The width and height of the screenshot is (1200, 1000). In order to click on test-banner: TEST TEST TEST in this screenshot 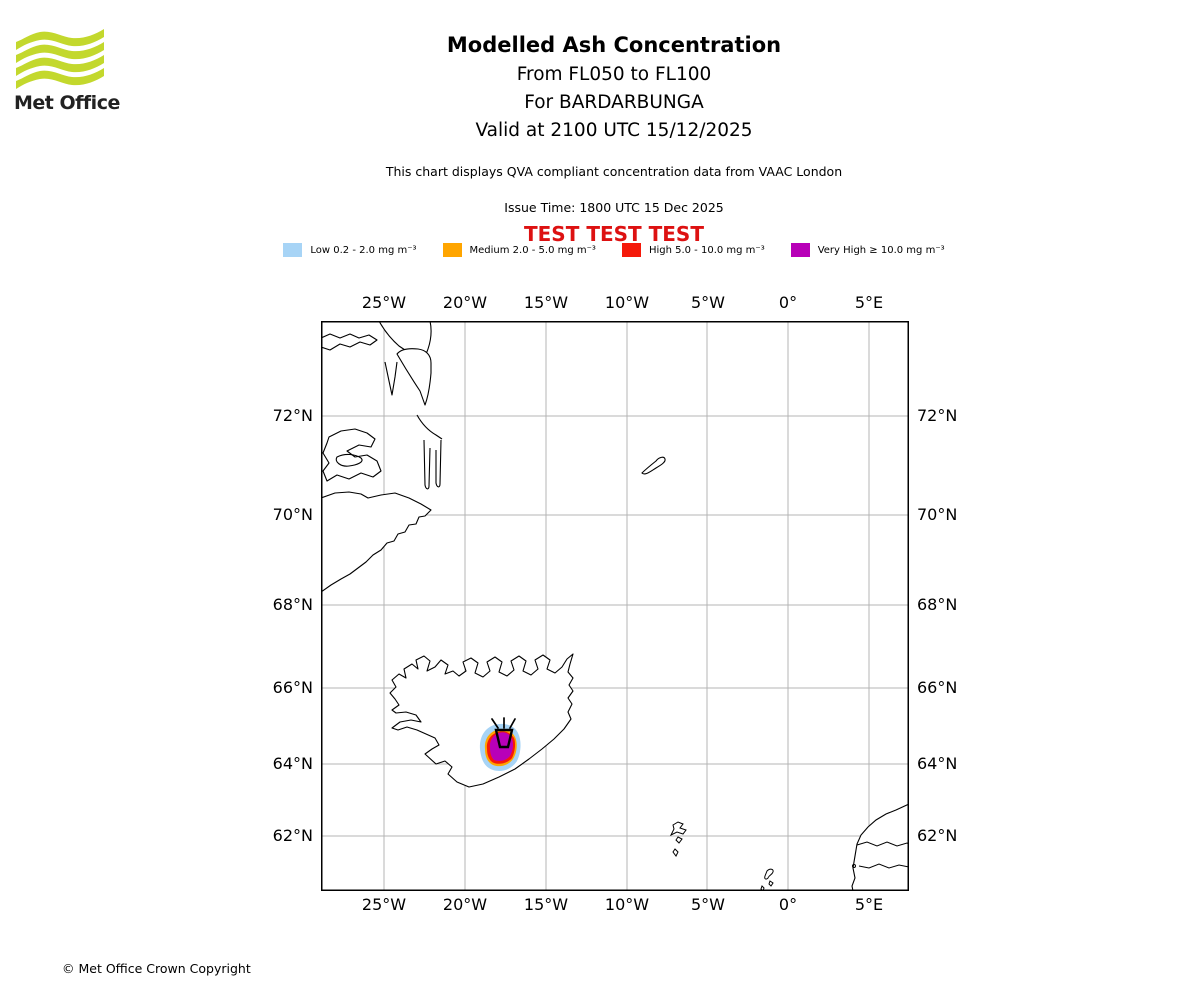, I will do `click(614, 234)`.